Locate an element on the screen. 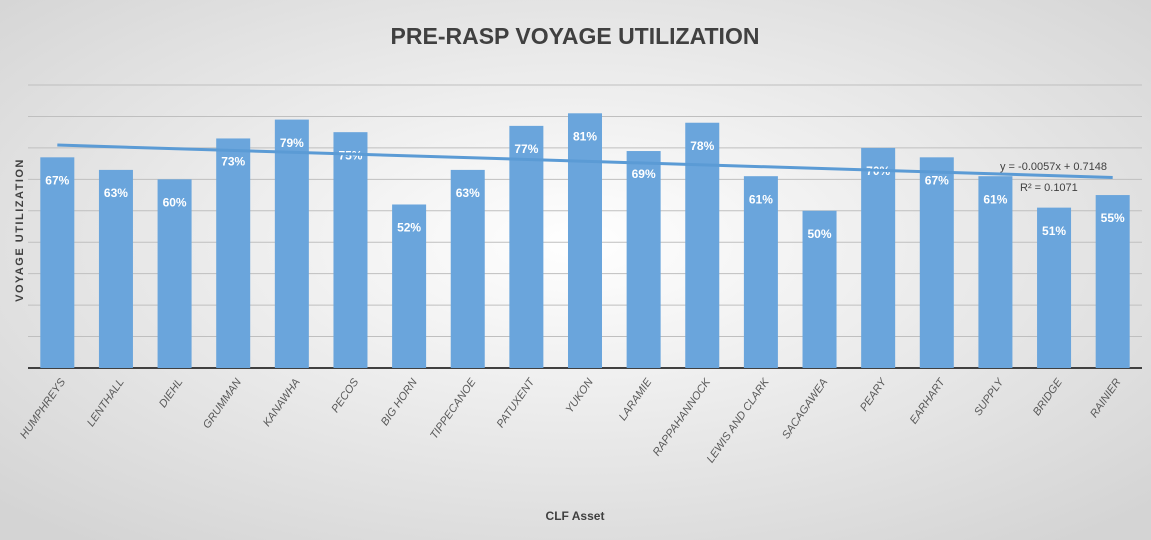 This screenshot has height=540, width=1151. value-label: 77% is located at coordinates (526, 149).